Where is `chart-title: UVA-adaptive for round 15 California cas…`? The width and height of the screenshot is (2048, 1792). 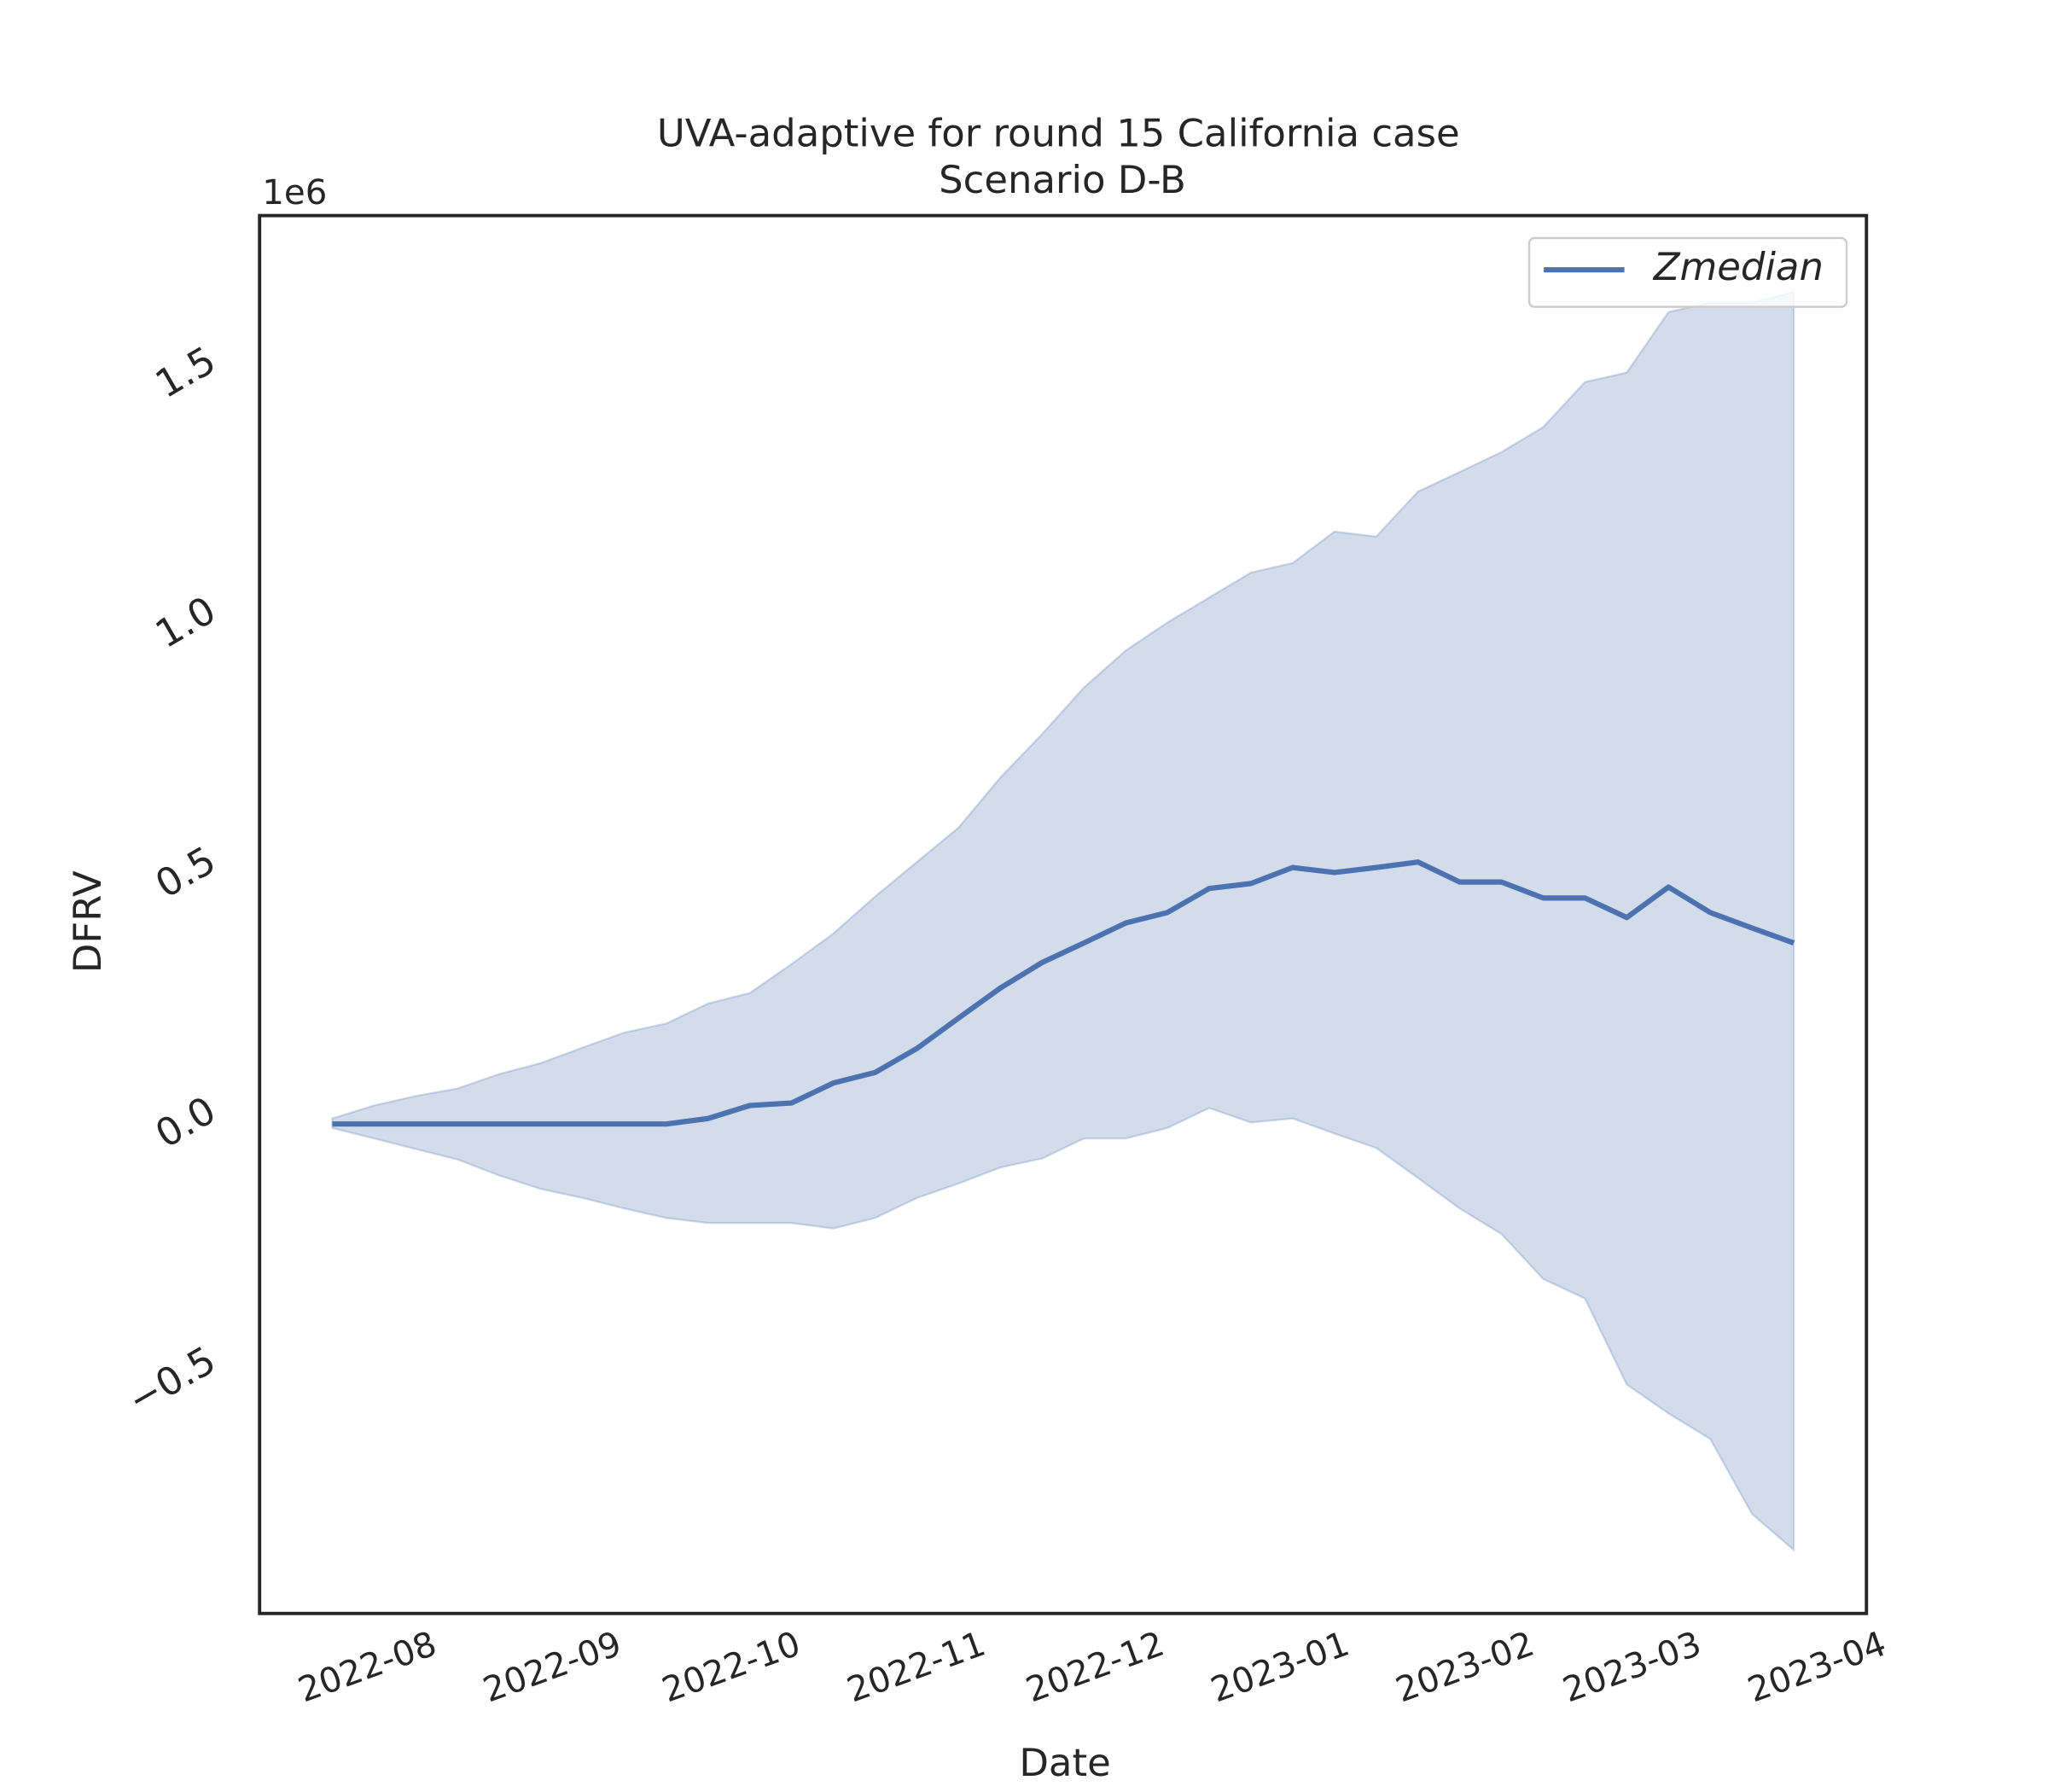 chart-title: UVA-adaptive for round 15 California cas… is located at coordinates (1058, 133).